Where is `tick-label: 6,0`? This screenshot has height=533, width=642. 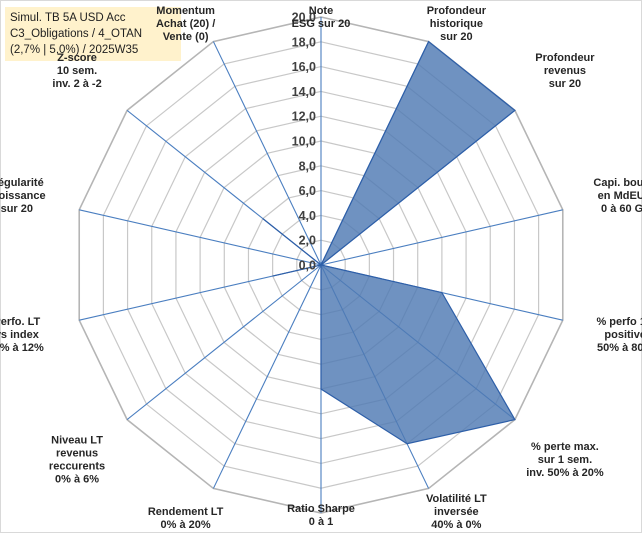 tick-label: 6,0 is located at coordinates (307, 191).